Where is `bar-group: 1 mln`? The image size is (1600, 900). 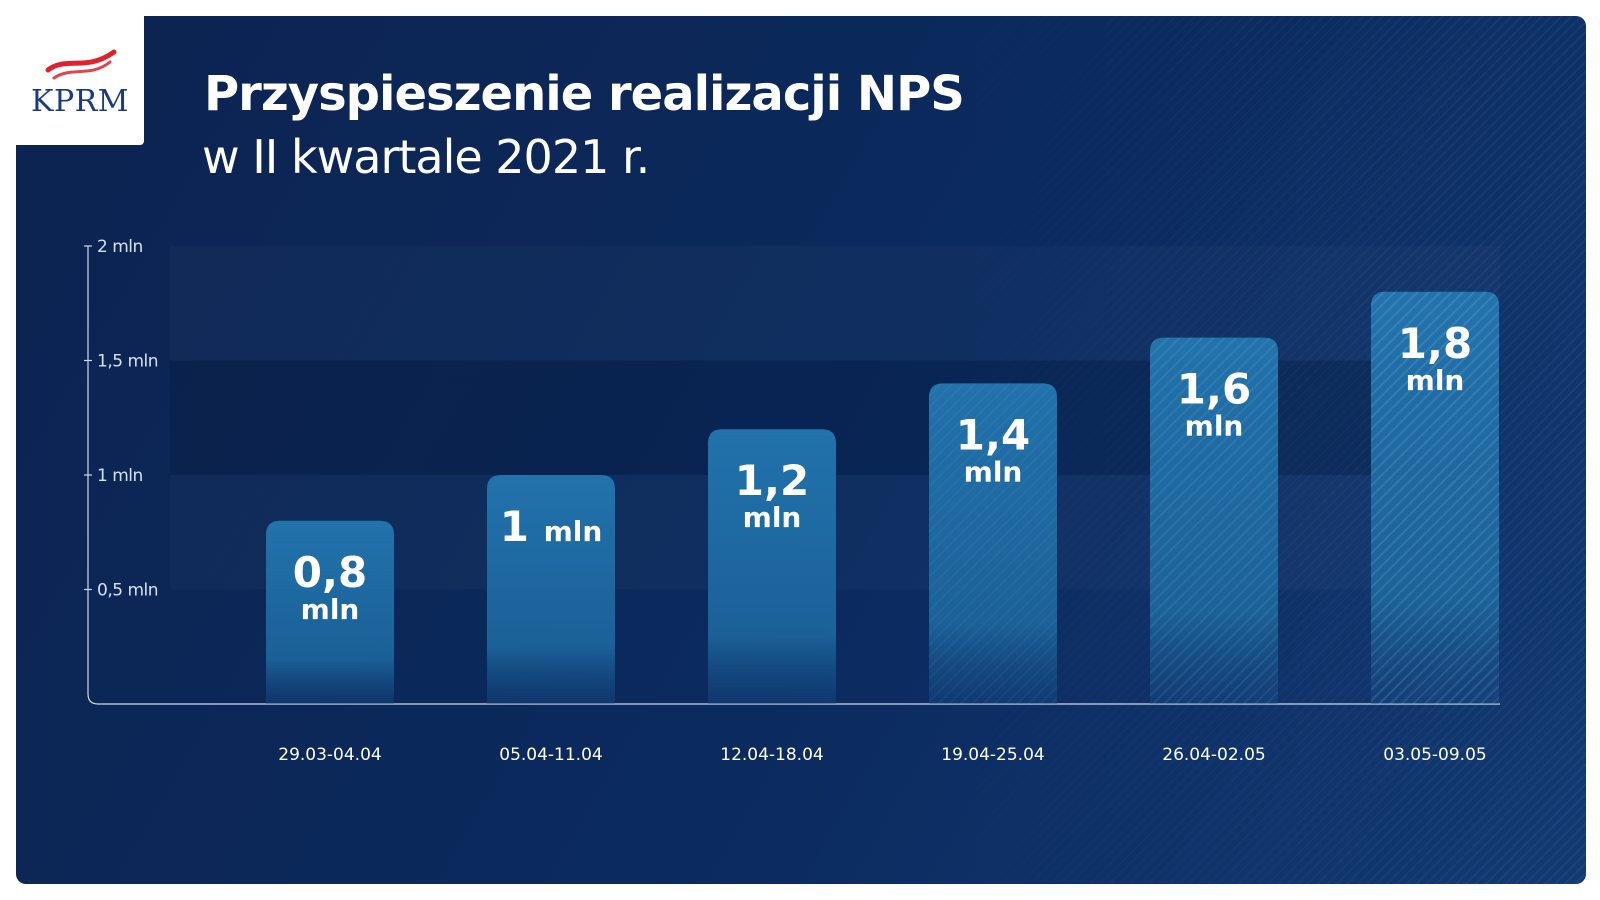 bar-group: 1 mln is located at coordinates (551, 589).